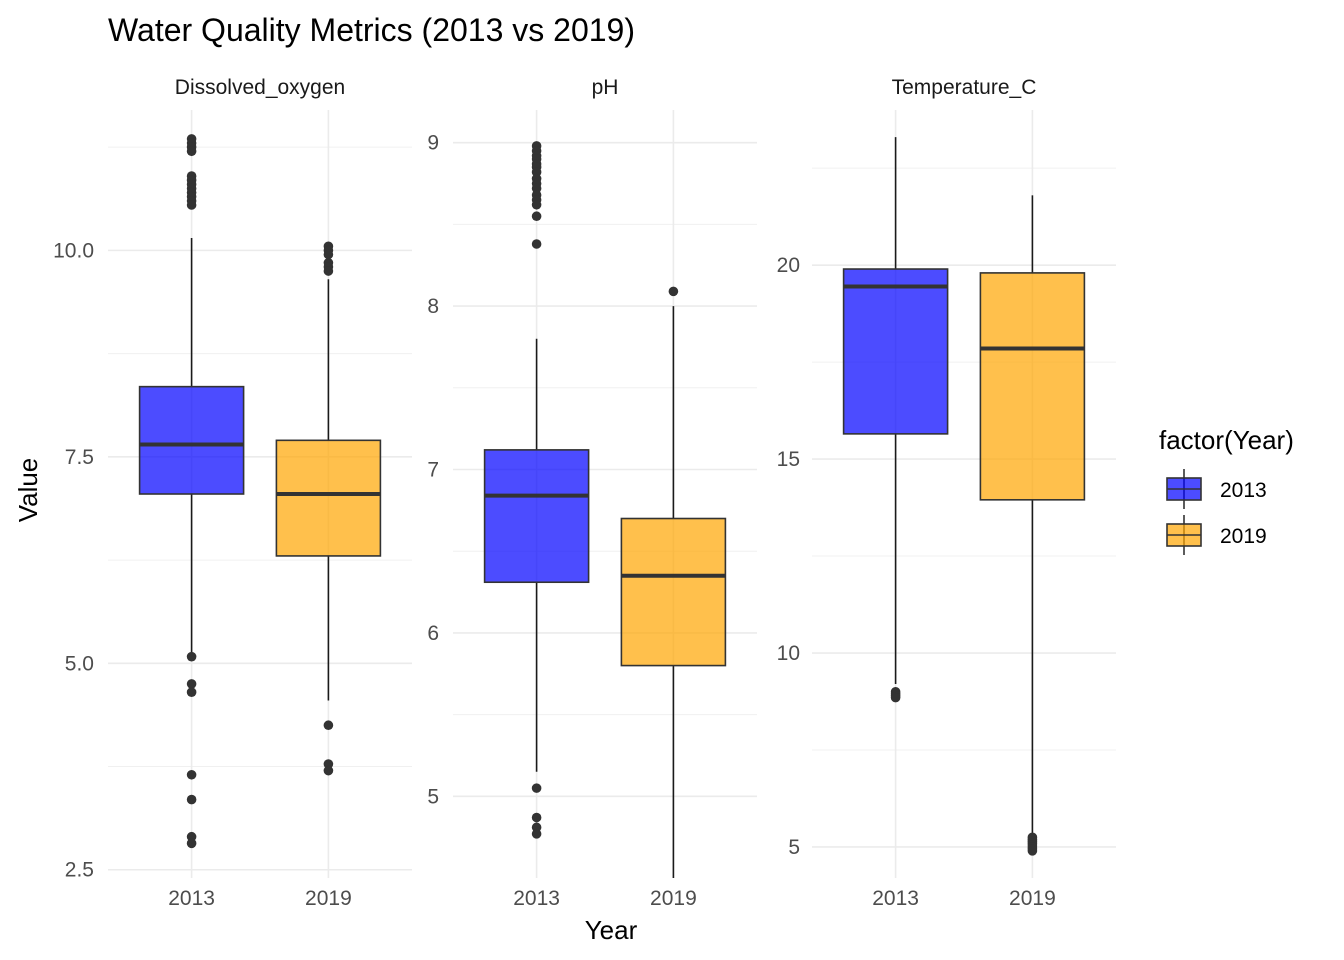 Image resolution: width=1344 pixels, height=960 pixels. I want to click on y-tick-label: 2.5, so click(79, 870).